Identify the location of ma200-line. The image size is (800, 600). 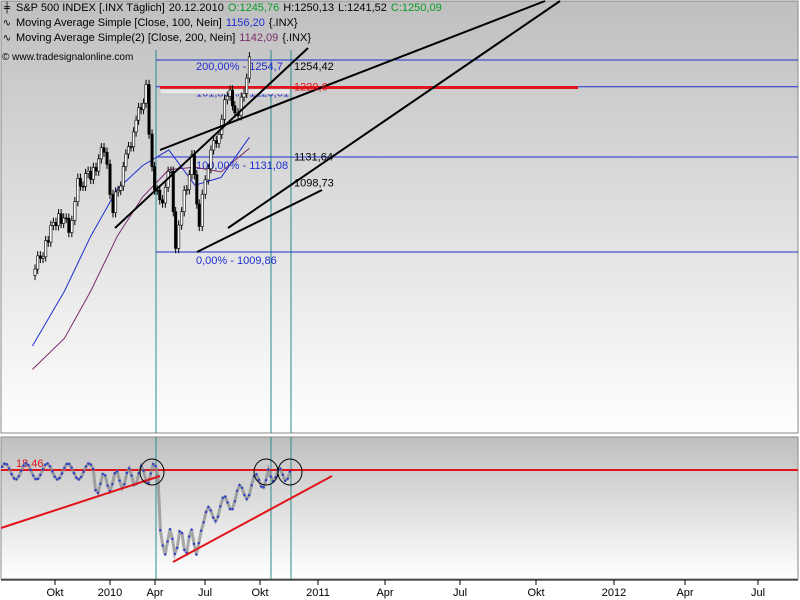
(141, 258).